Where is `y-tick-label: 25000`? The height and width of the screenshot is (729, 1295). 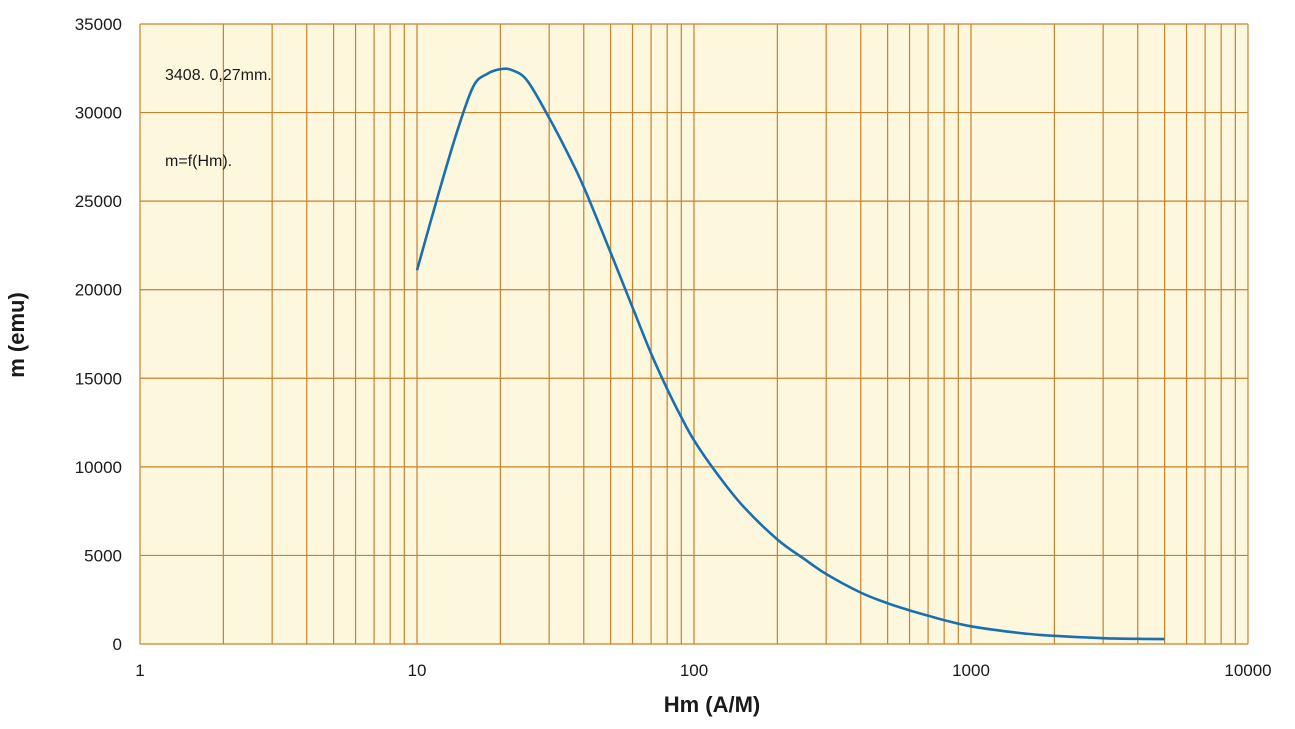 y-tick-label: 25000 is located at coordinates (98, 201).